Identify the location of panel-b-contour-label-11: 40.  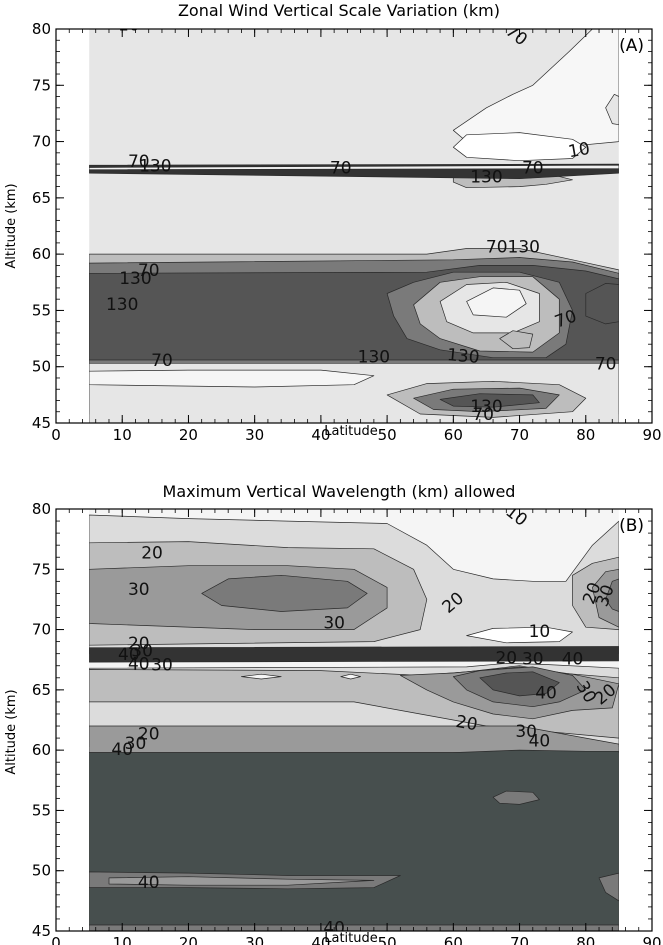
(139, 665).